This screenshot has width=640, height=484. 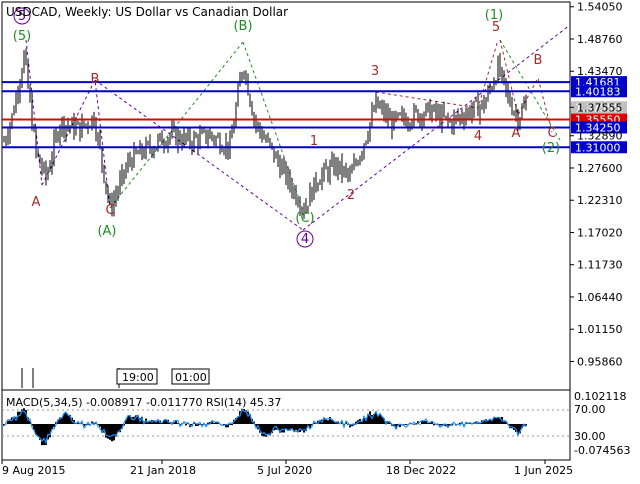 I want to click on price-tick-label: 1.22310, so click(x=600, y=200).